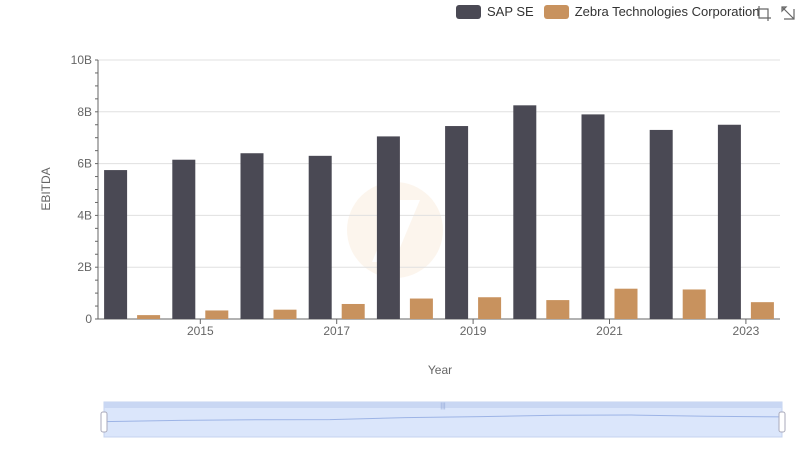 This screenshot has height=461, width=800. What do you see at coordinates (84, 215) in the screenshot?
I see `y-tick-label: 4B` at bounding box center [84, 215].